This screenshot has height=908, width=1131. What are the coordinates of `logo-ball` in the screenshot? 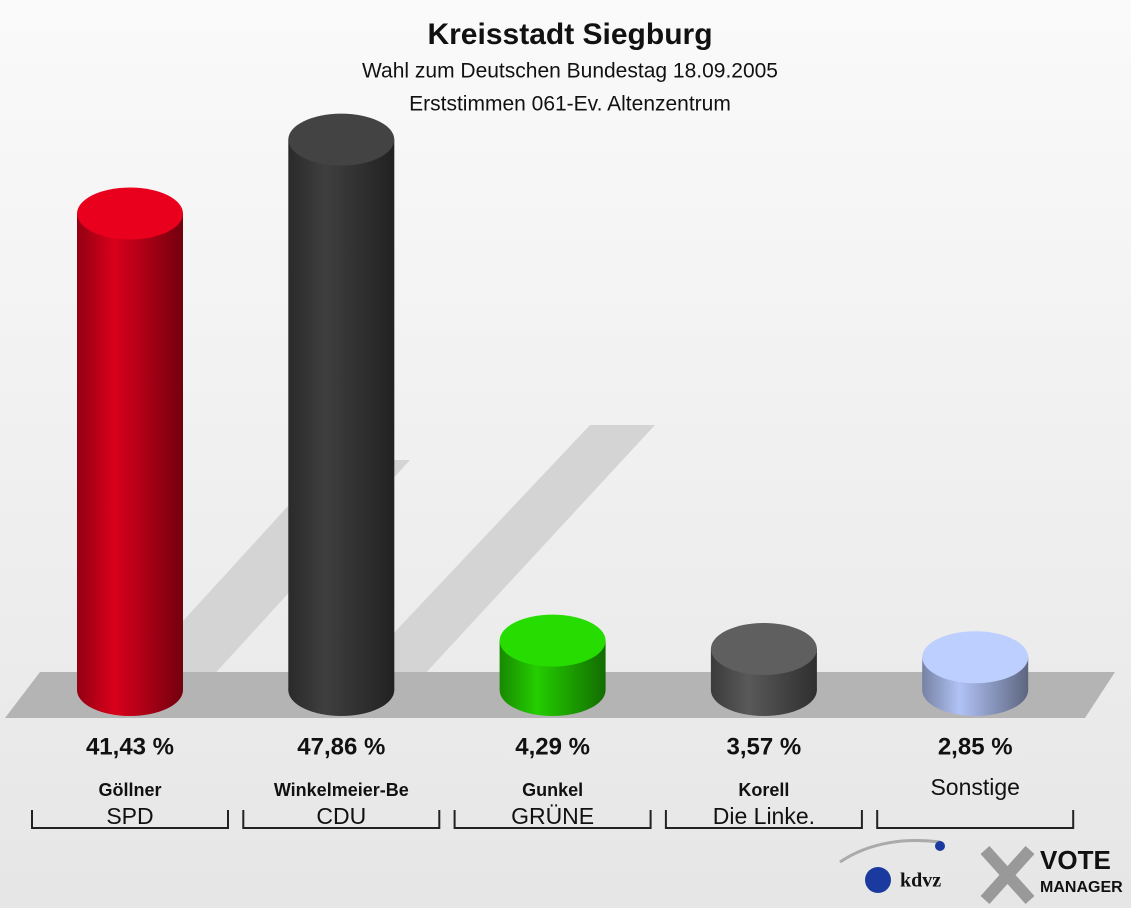 It's located at (878, 880).